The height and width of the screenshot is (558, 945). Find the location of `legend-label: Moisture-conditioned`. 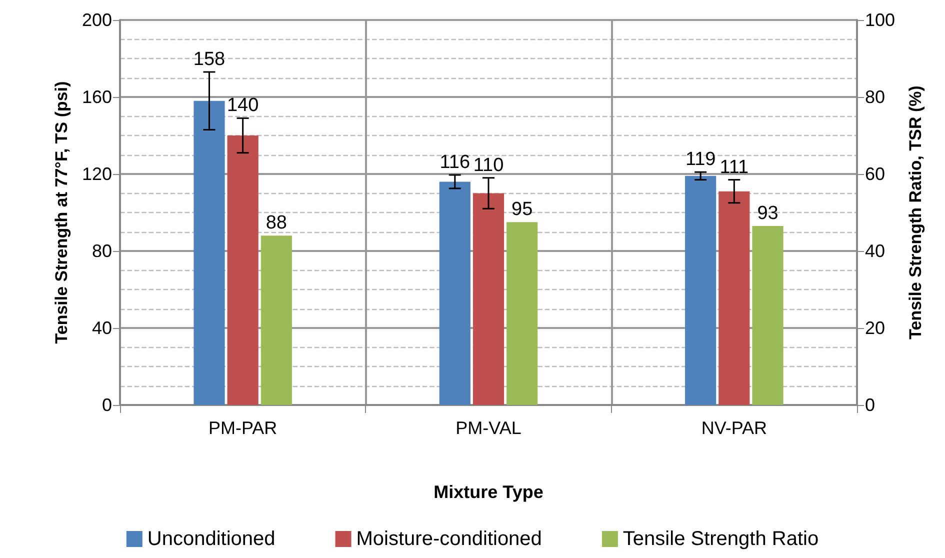

legend-label: Moisture-conditioned is located at coordinates (449, 539).